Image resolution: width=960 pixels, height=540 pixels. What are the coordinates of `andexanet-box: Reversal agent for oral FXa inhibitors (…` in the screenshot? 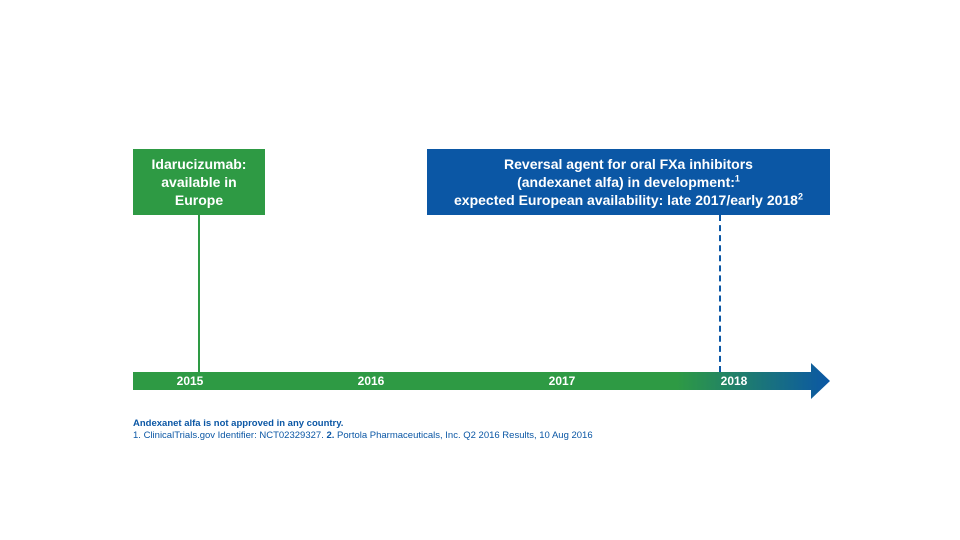 It's located at (628, 182).